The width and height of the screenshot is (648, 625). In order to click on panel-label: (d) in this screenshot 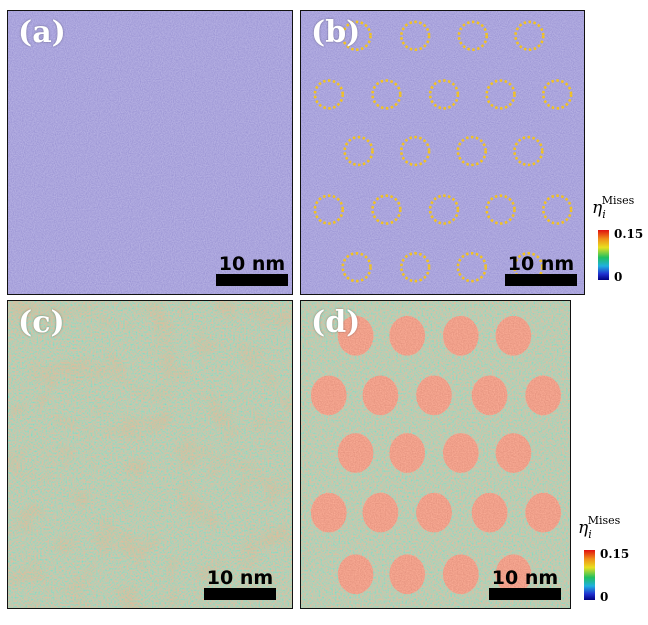, I will do `click(336, 322)`.